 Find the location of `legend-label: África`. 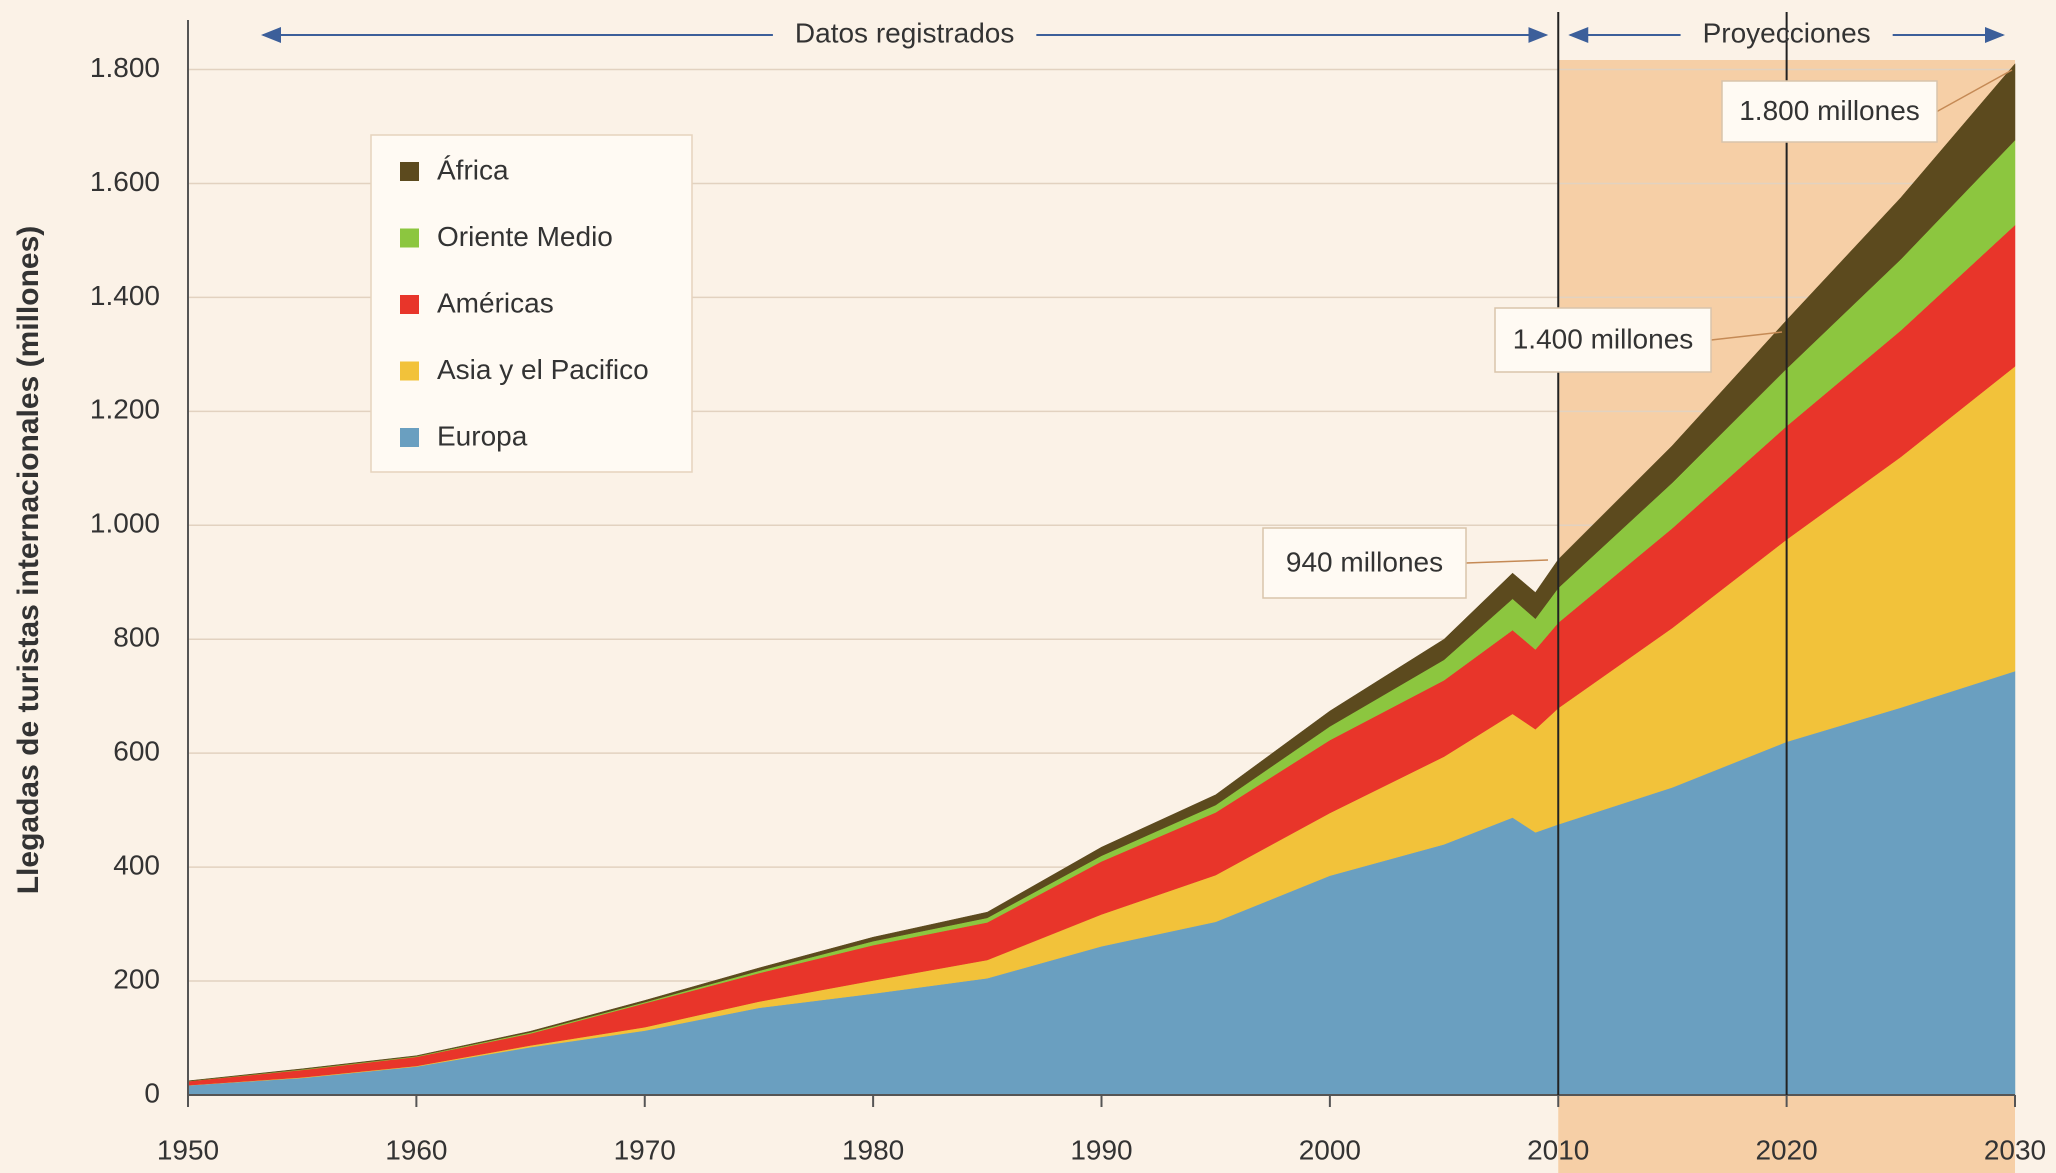

legend-label: África is located at coordinates (473, 169).